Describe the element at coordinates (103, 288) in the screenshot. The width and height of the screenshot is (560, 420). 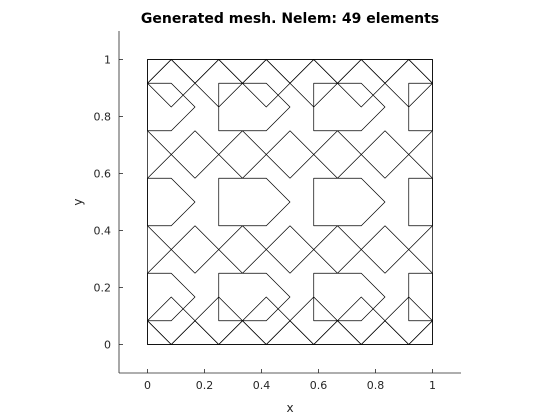
I see `y-tick-label: 0.2` at that location.